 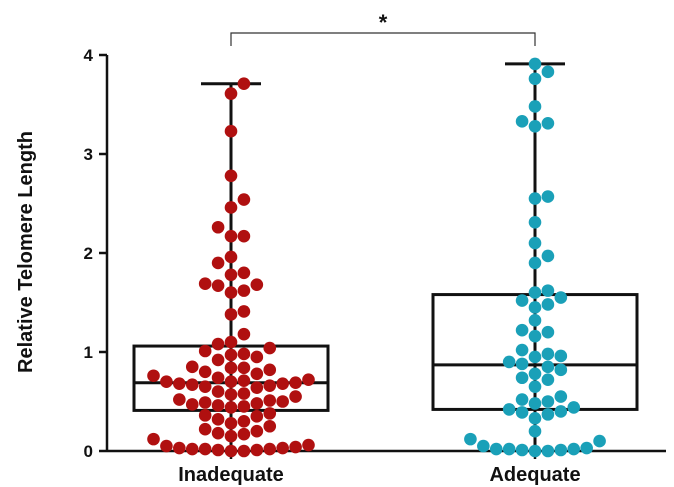 What do you see at coordinates (534, 475) in the screenshot?
I see `x-category-label: Adequate` at bounding box center [534, 475].